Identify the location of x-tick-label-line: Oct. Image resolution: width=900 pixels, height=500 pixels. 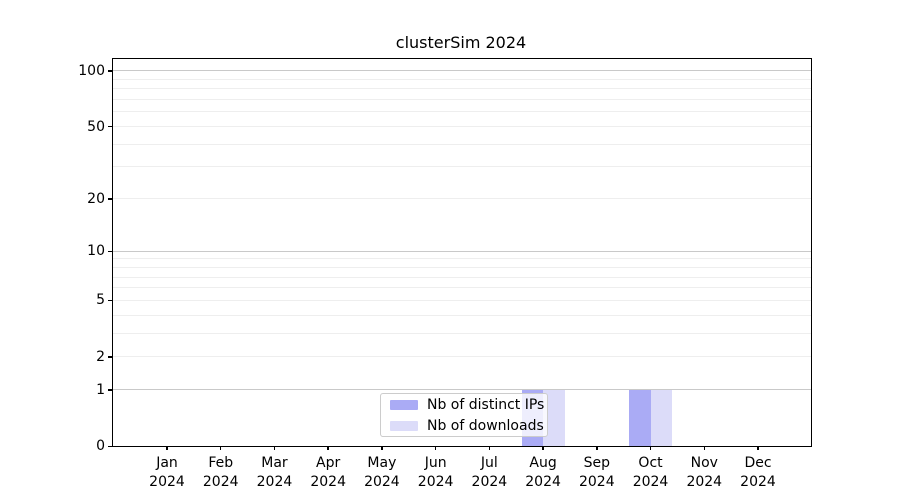
(650, 463).